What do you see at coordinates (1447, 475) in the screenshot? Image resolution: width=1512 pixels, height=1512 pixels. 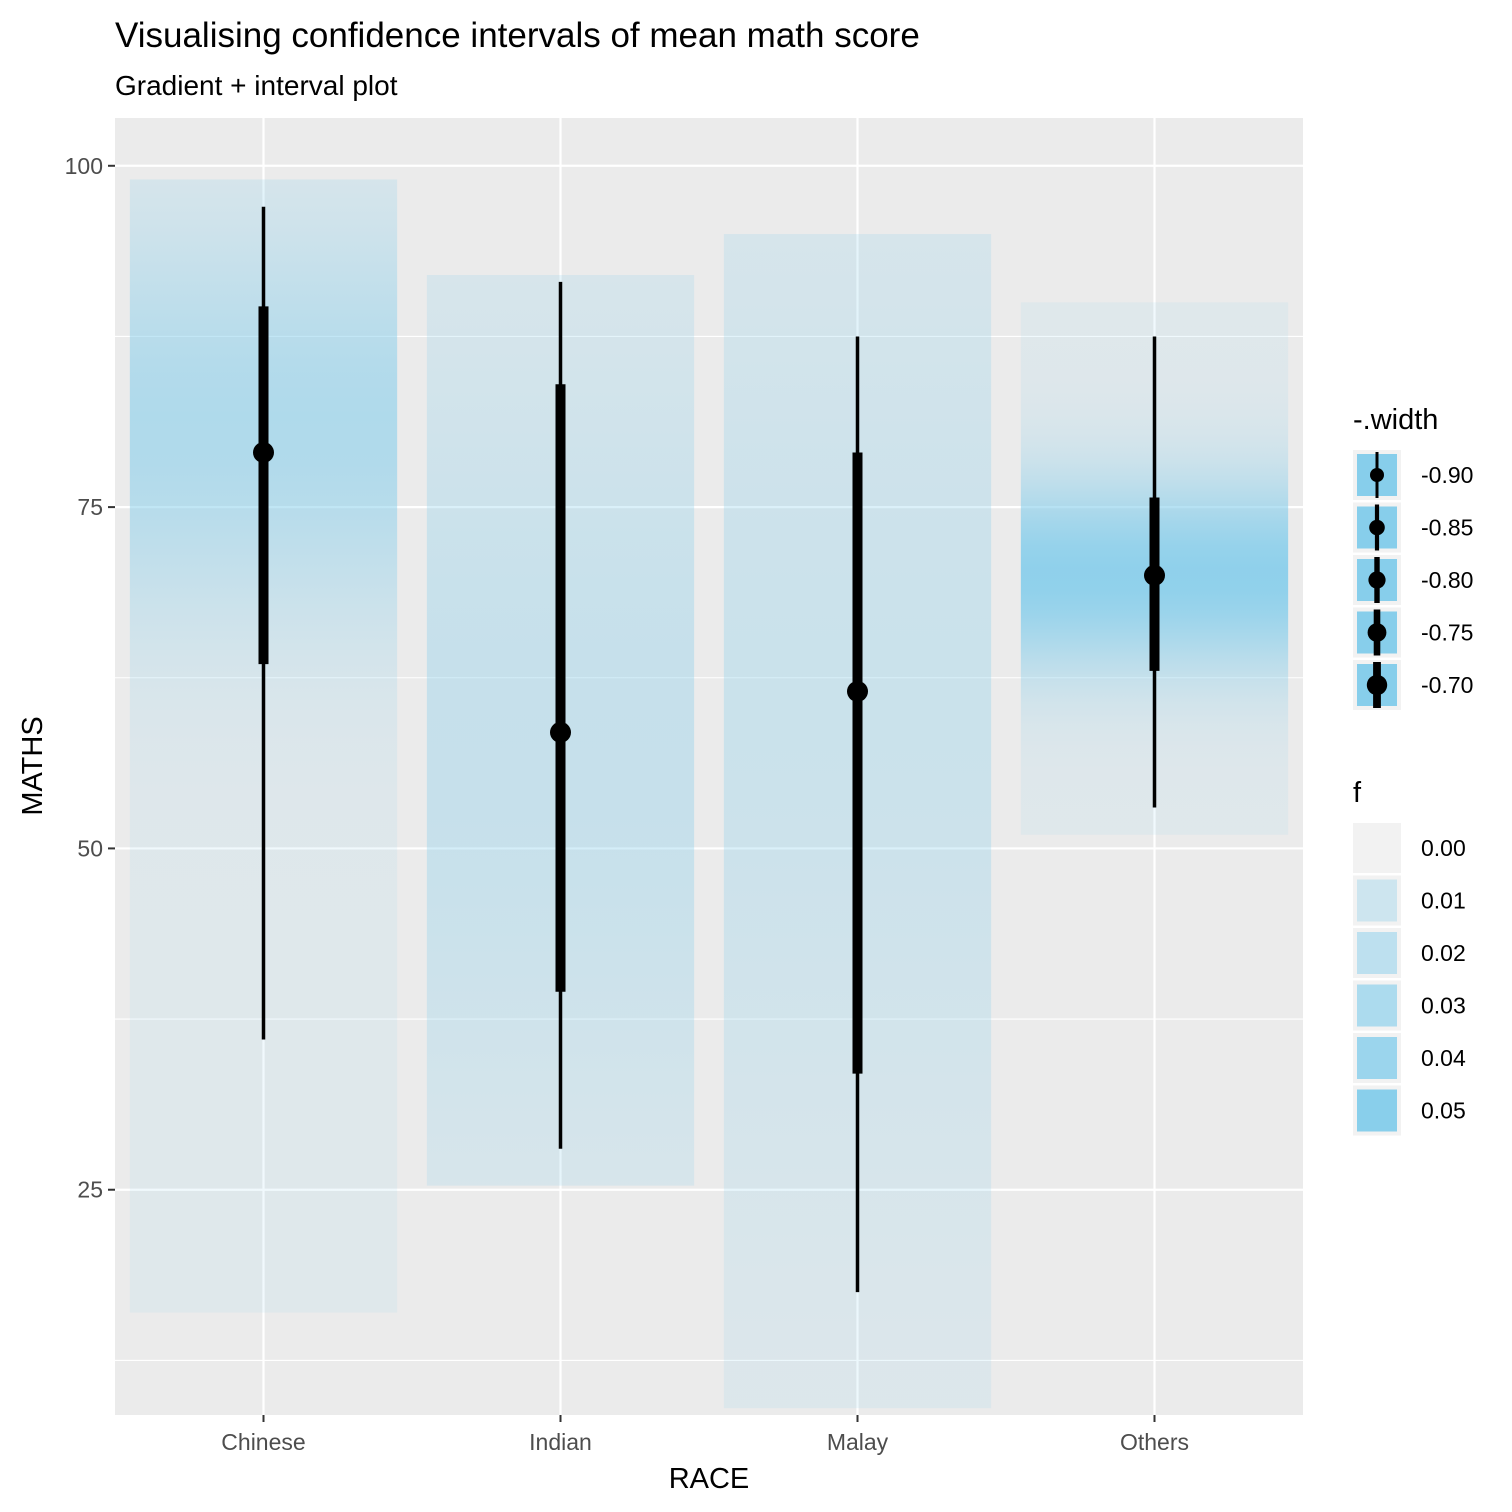 I see `legend-label-width: -0.90` at bounding box center [1447, 475].